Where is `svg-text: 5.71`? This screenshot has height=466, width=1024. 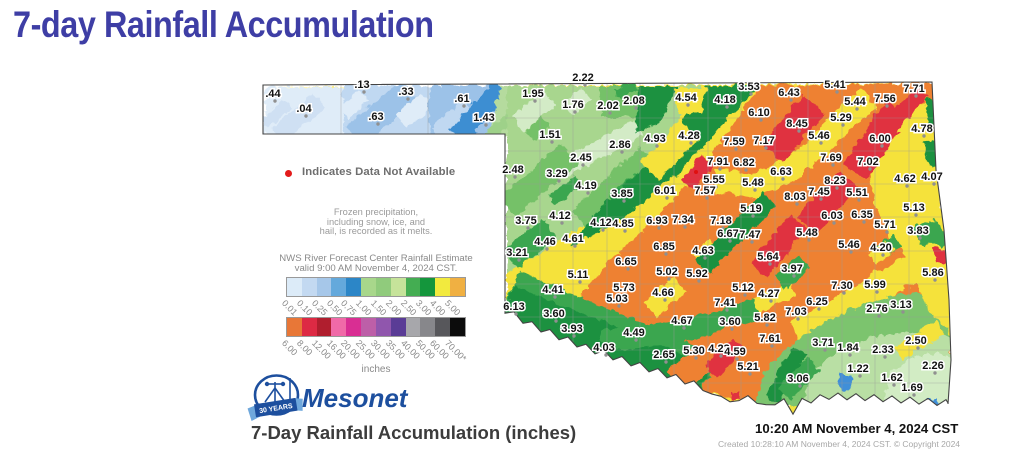
svg-text: 5.71 is located at coordinates (884, 225).